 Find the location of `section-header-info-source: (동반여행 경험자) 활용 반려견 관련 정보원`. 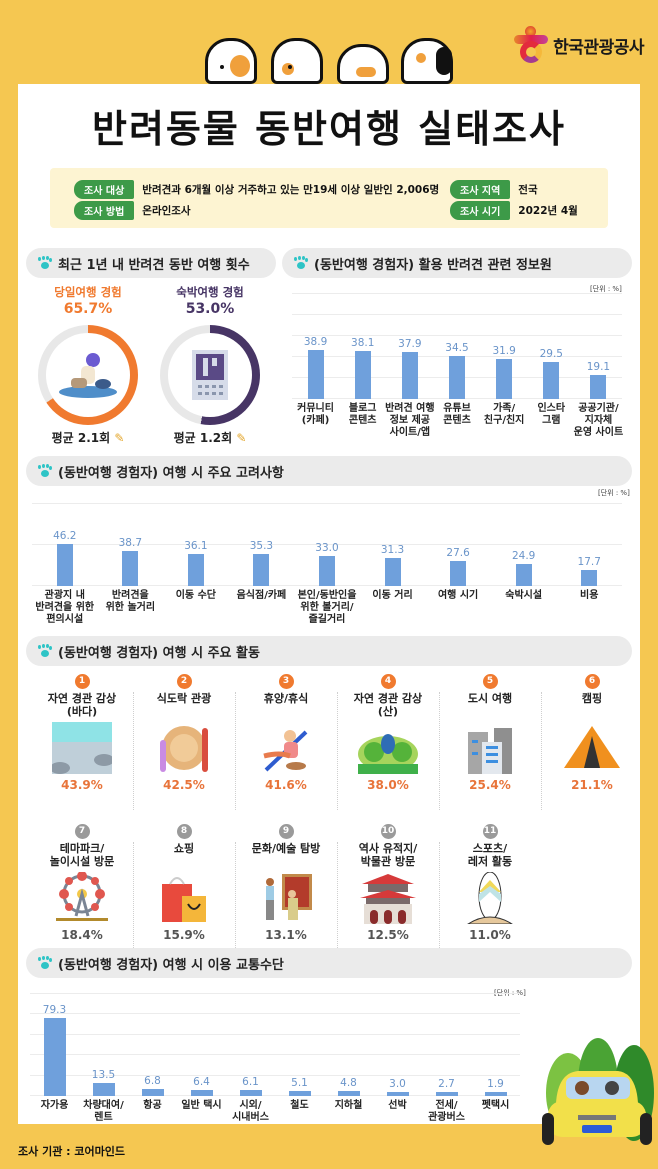

section-header-info-source: (동반여행 경험자) 활용 반려견 관련 정보원 is located at coordinates (457, 263).